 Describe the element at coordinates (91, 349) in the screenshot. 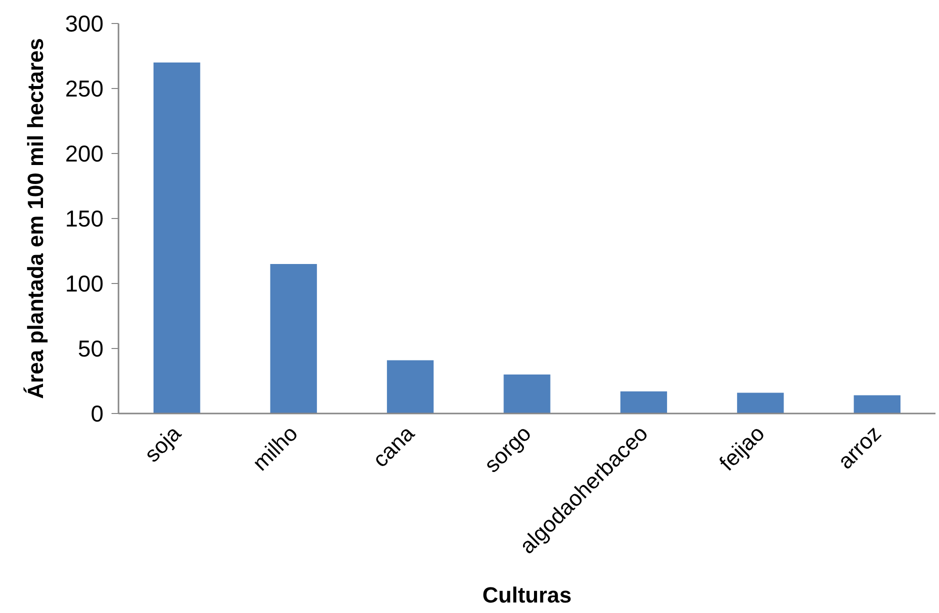

I see `y-tick-label: 50` at that location.